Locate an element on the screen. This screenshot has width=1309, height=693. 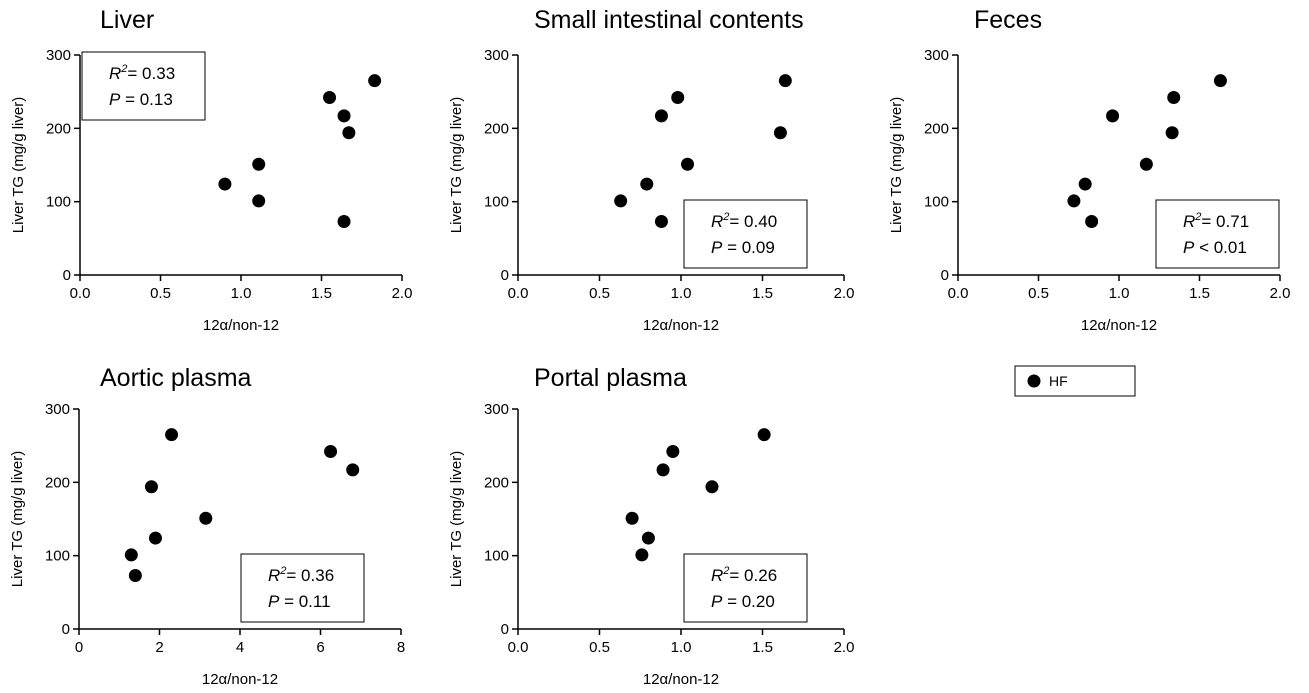
r-squared-text: R2= 0.26 is located at coordinates (744, 575).